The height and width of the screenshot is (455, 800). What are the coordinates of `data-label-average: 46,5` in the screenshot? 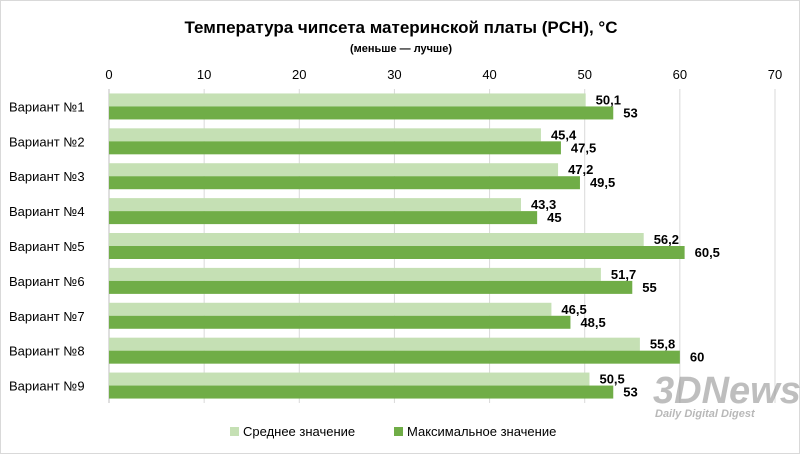 It's located at (573, 309).